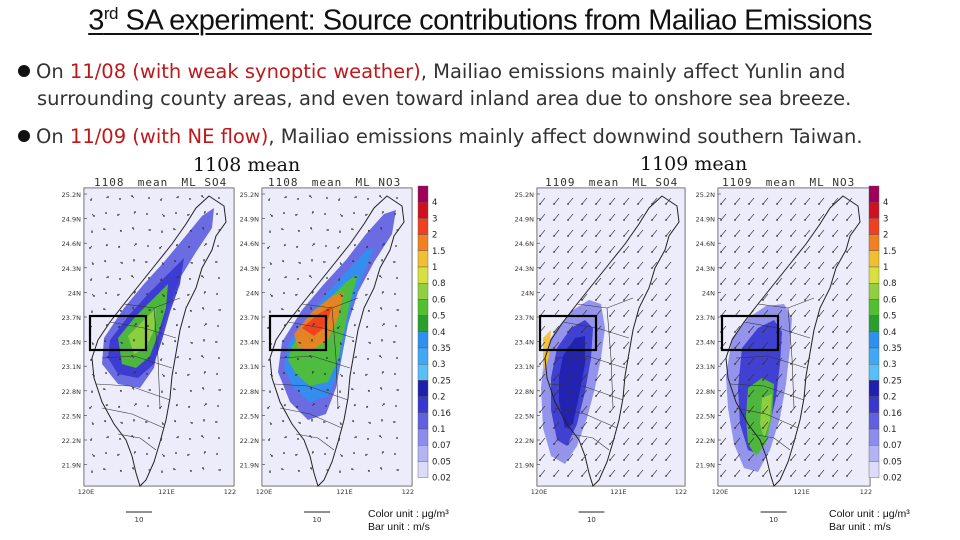  Describe the element at coordinates (133, 418) in the screenshot. I see `county-boundary` at that location.